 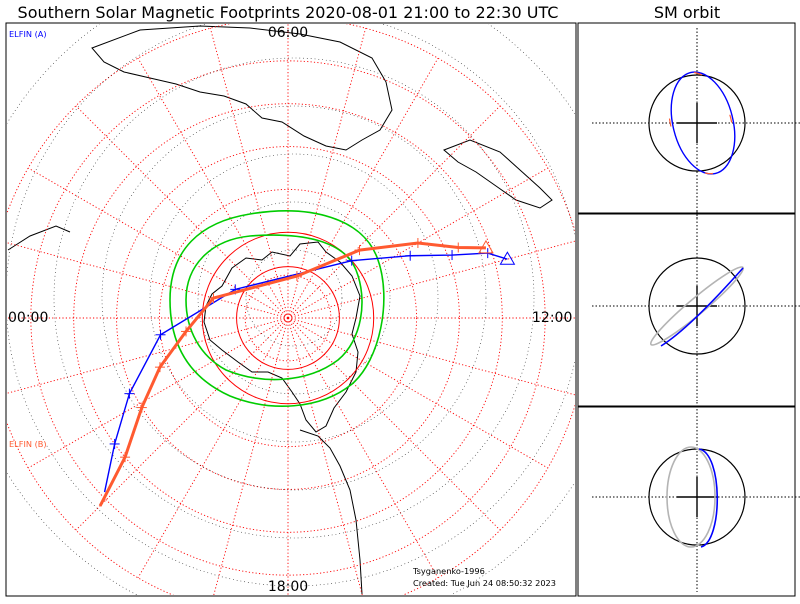 What do you see at coordinates (331, 512) in the screenshot?
I see `south-america-outline` at bounding box center [331, 512].